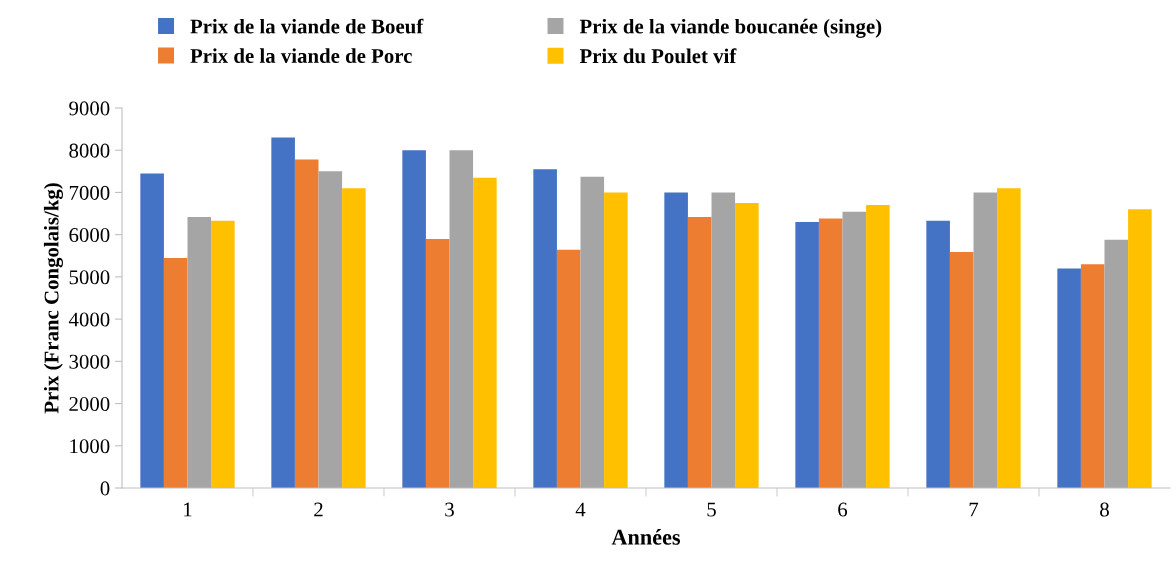  Describe the element at coordinates (89, 277) in the screenshot. I see `y-tick-label: 5000` at that location.